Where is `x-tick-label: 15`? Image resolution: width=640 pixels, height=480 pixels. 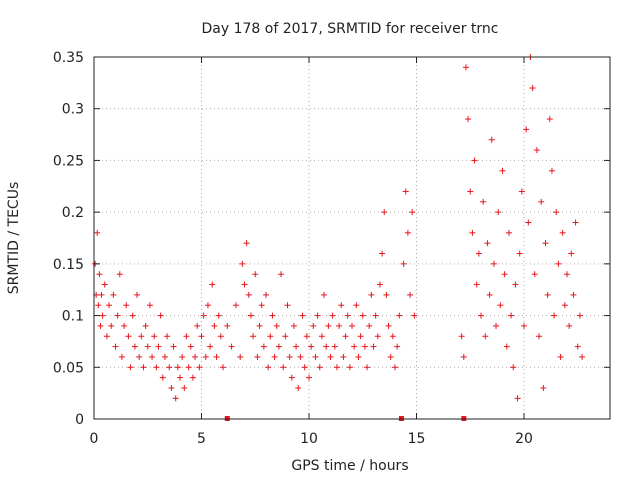
x-tick-label: 15 is located at coordinates (417, 439).